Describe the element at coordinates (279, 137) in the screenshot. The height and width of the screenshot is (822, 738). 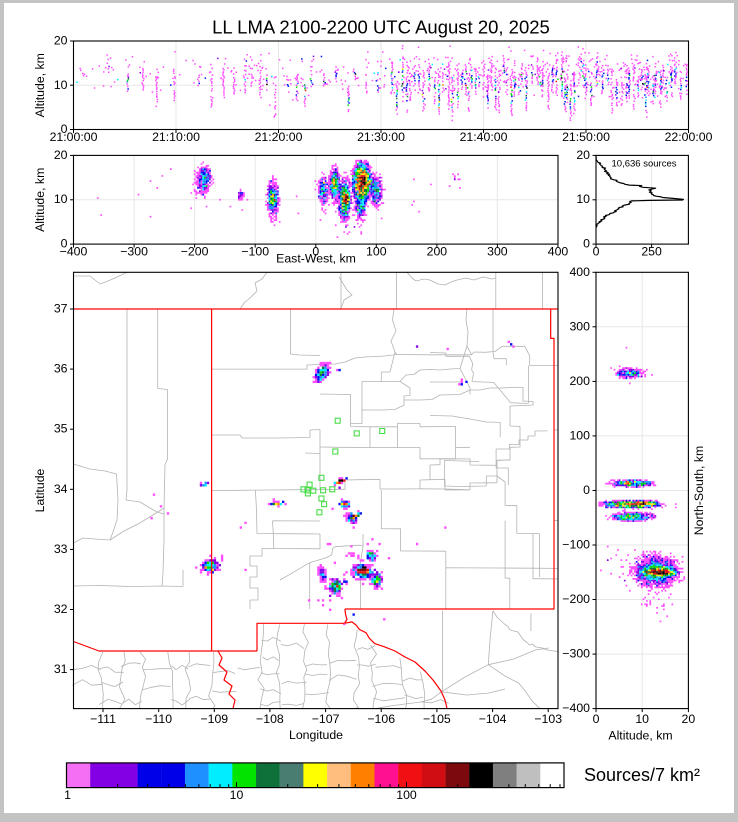
I see `svg-text: 21:20:00` at that location.